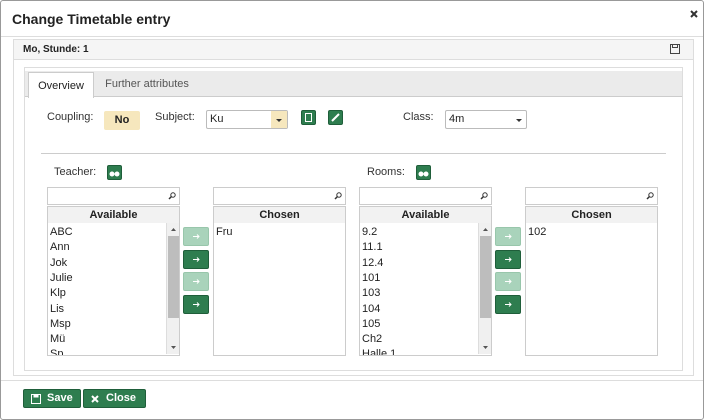 The height and width of the screenshot is (420, 704). I want to click on close-button: Close, so click(114, 398).